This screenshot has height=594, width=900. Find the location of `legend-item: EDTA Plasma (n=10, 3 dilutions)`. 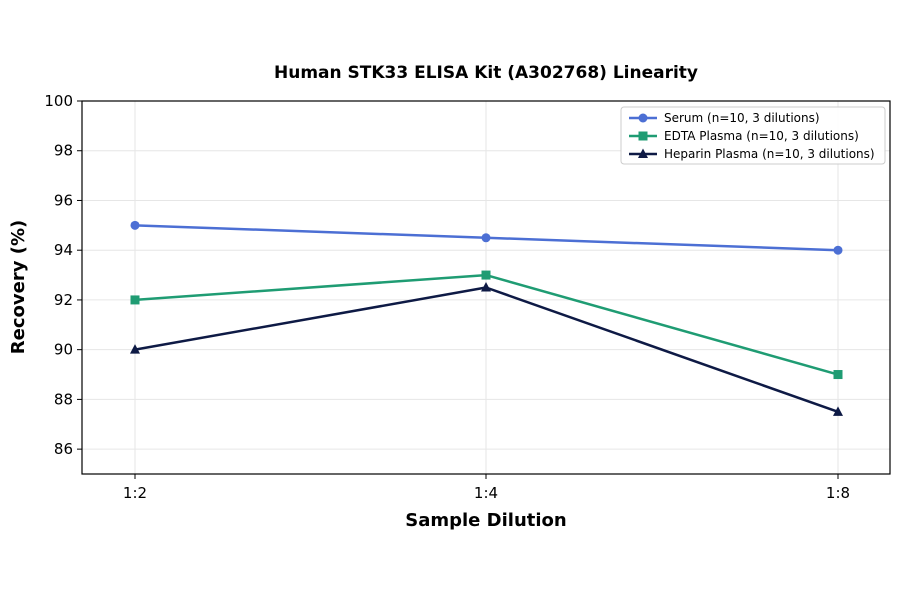

legend-item: EDTA Plasma (n=10, 3 dilutions) is located at coordinates (744, 136).